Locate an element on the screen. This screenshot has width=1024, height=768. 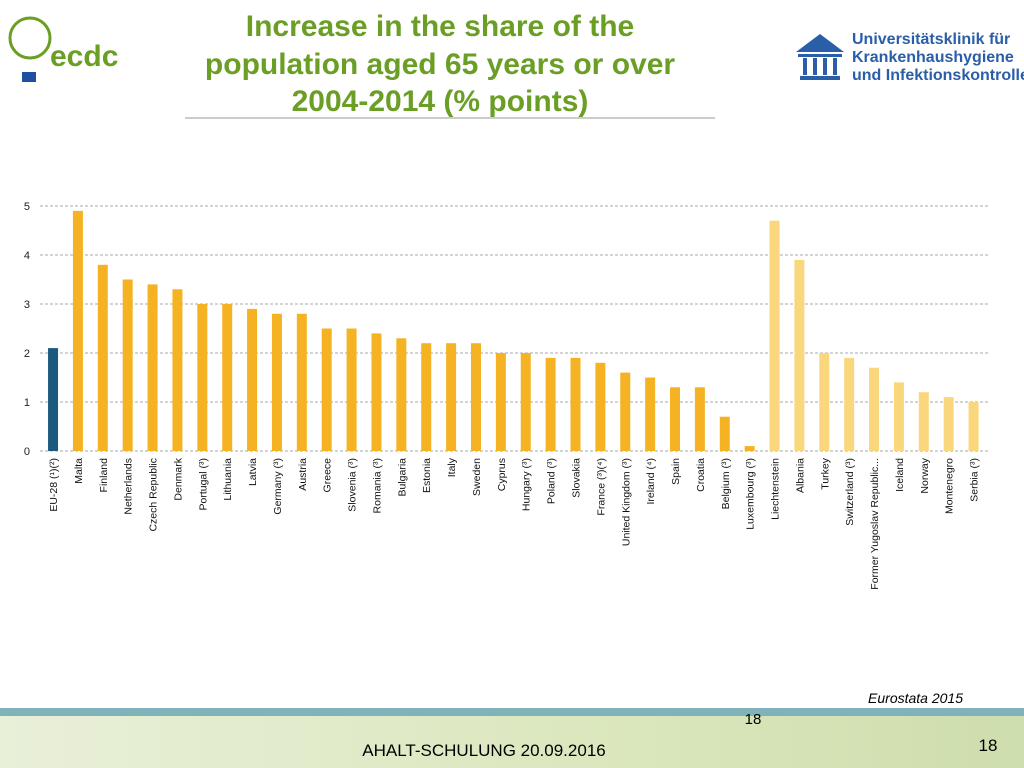
x-tick-label: Poland (³) is located at coordinates (552, 481).